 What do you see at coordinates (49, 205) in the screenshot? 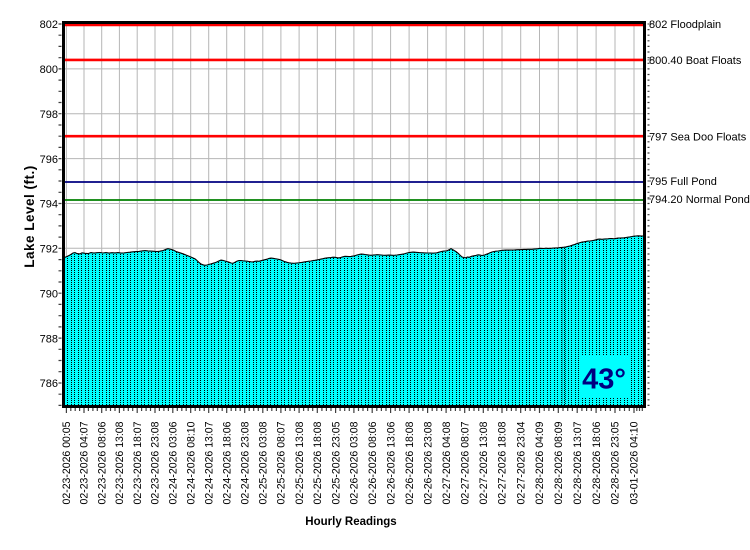
I see `svg-text: 794` at bounding box center [49, 205].